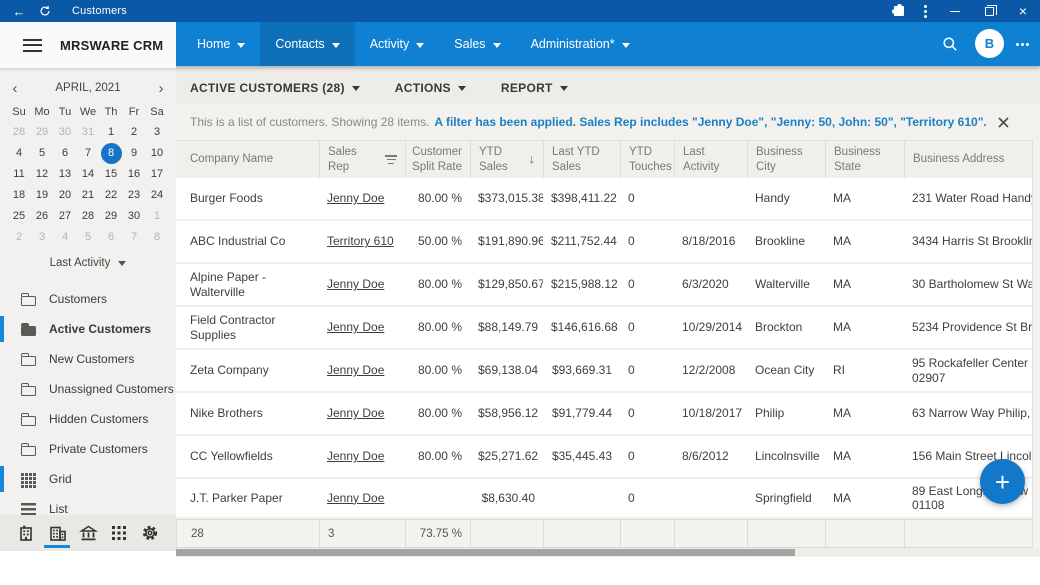  Describe the element at coordinates (42, 237) in the screenshot. I see `calendar-day: 3` at that location.